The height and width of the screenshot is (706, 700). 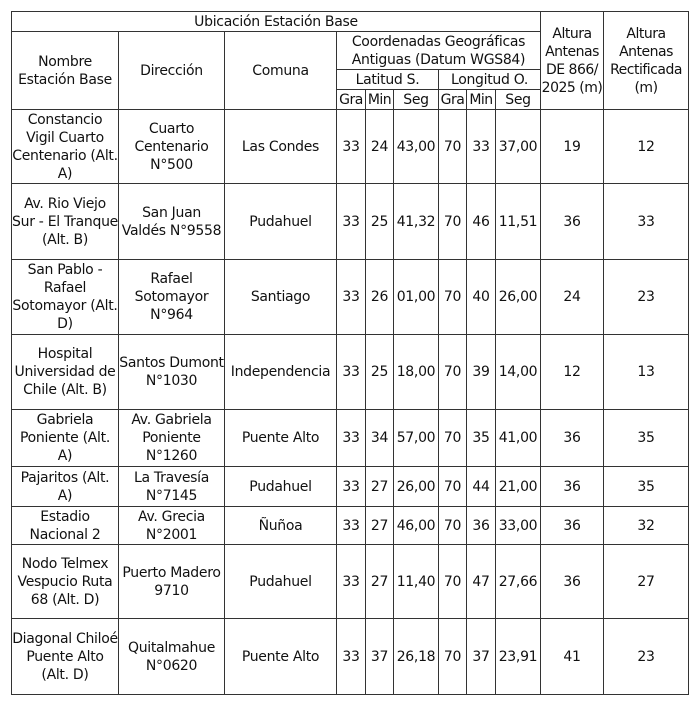 What do you see at coordinates (518, 656) in the screenshot?
I see `cell-lon-seg: 23,91` at bounding box center [518, 656].